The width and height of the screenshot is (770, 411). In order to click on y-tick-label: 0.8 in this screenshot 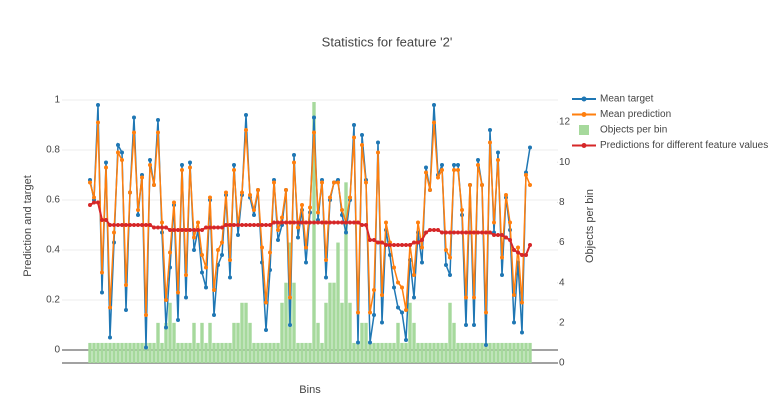, I will do `click(53, 150)`.